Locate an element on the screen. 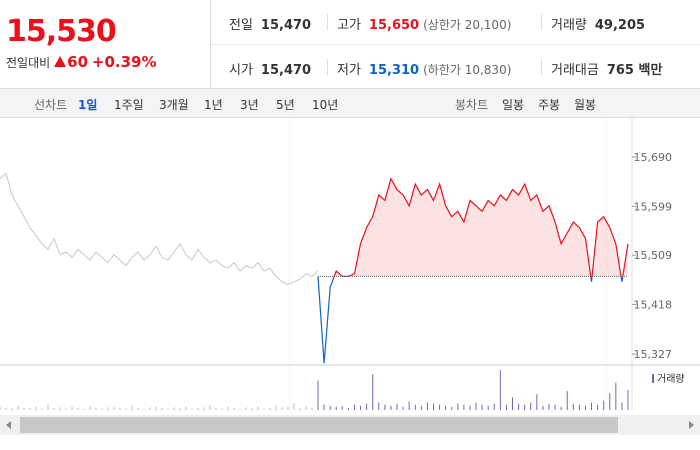 The width and height of the screenshot is (700, 450). y-tick-label: 15,418 is located at coordinates (653, 305).